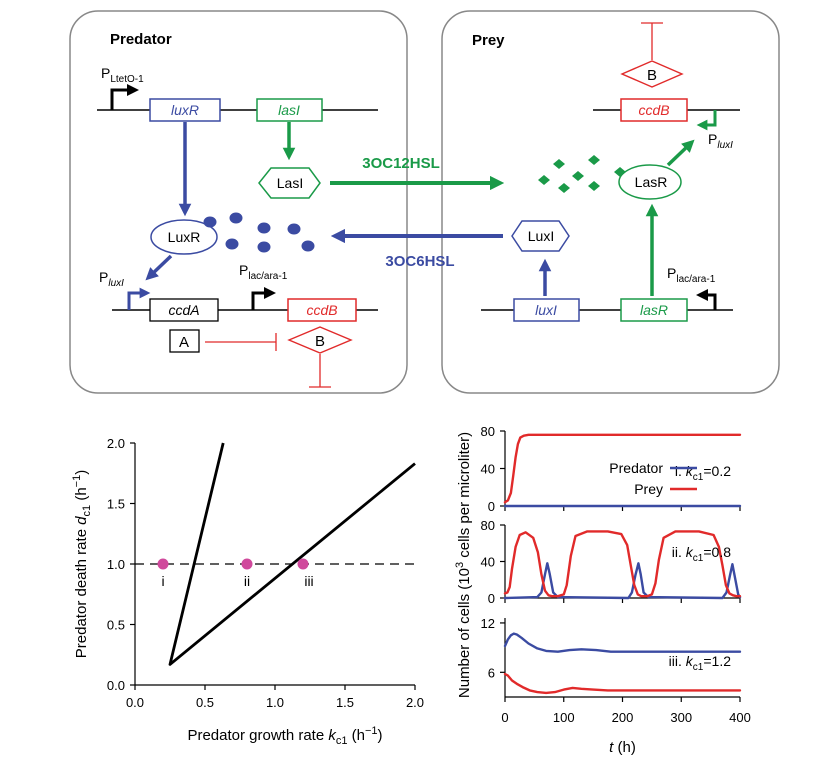  I want to click on phase-point-label: i, so click(162, 581).